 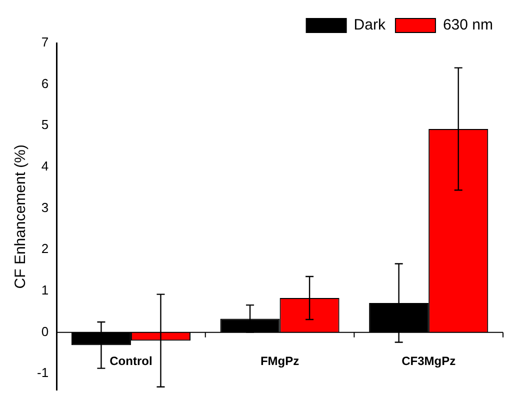 What do you see at coordinates (45, 124) in the screenshot?
I see `y-tick-label: 5` at bounding box center [45, 124].